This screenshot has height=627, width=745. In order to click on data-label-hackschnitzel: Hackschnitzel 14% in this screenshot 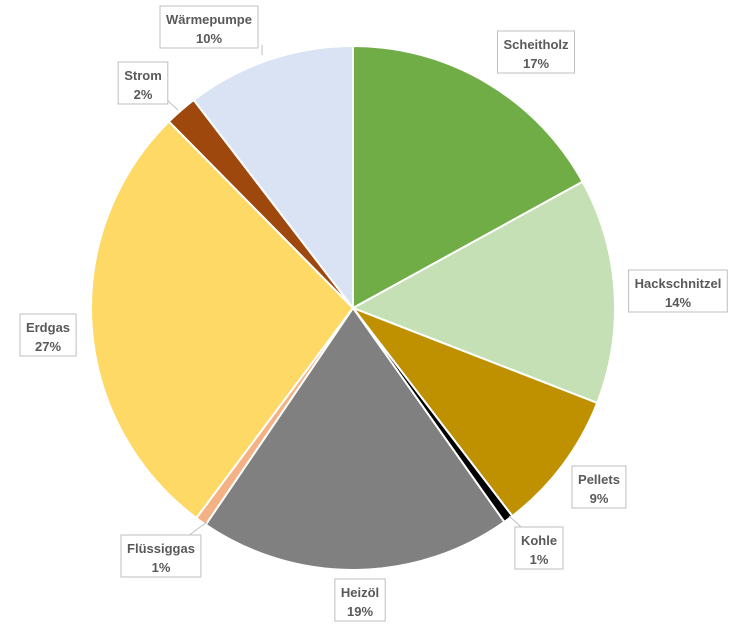, I will do `click(678, 291)`.